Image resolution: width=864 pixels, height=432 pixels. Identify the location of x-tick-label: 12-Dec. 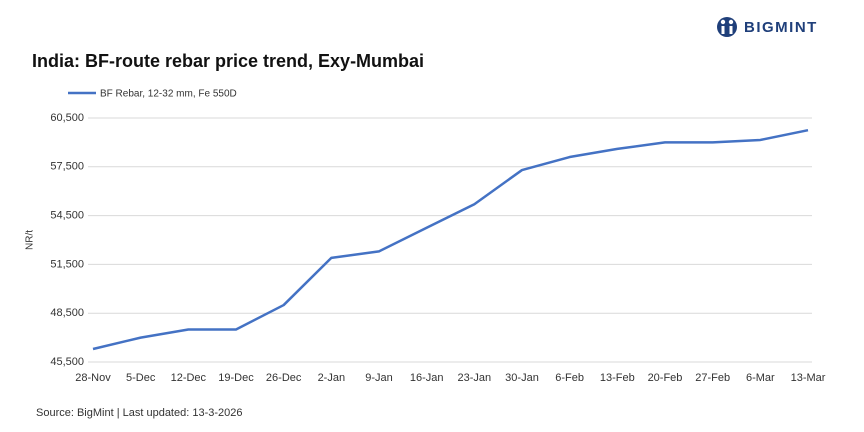
(189, 378).